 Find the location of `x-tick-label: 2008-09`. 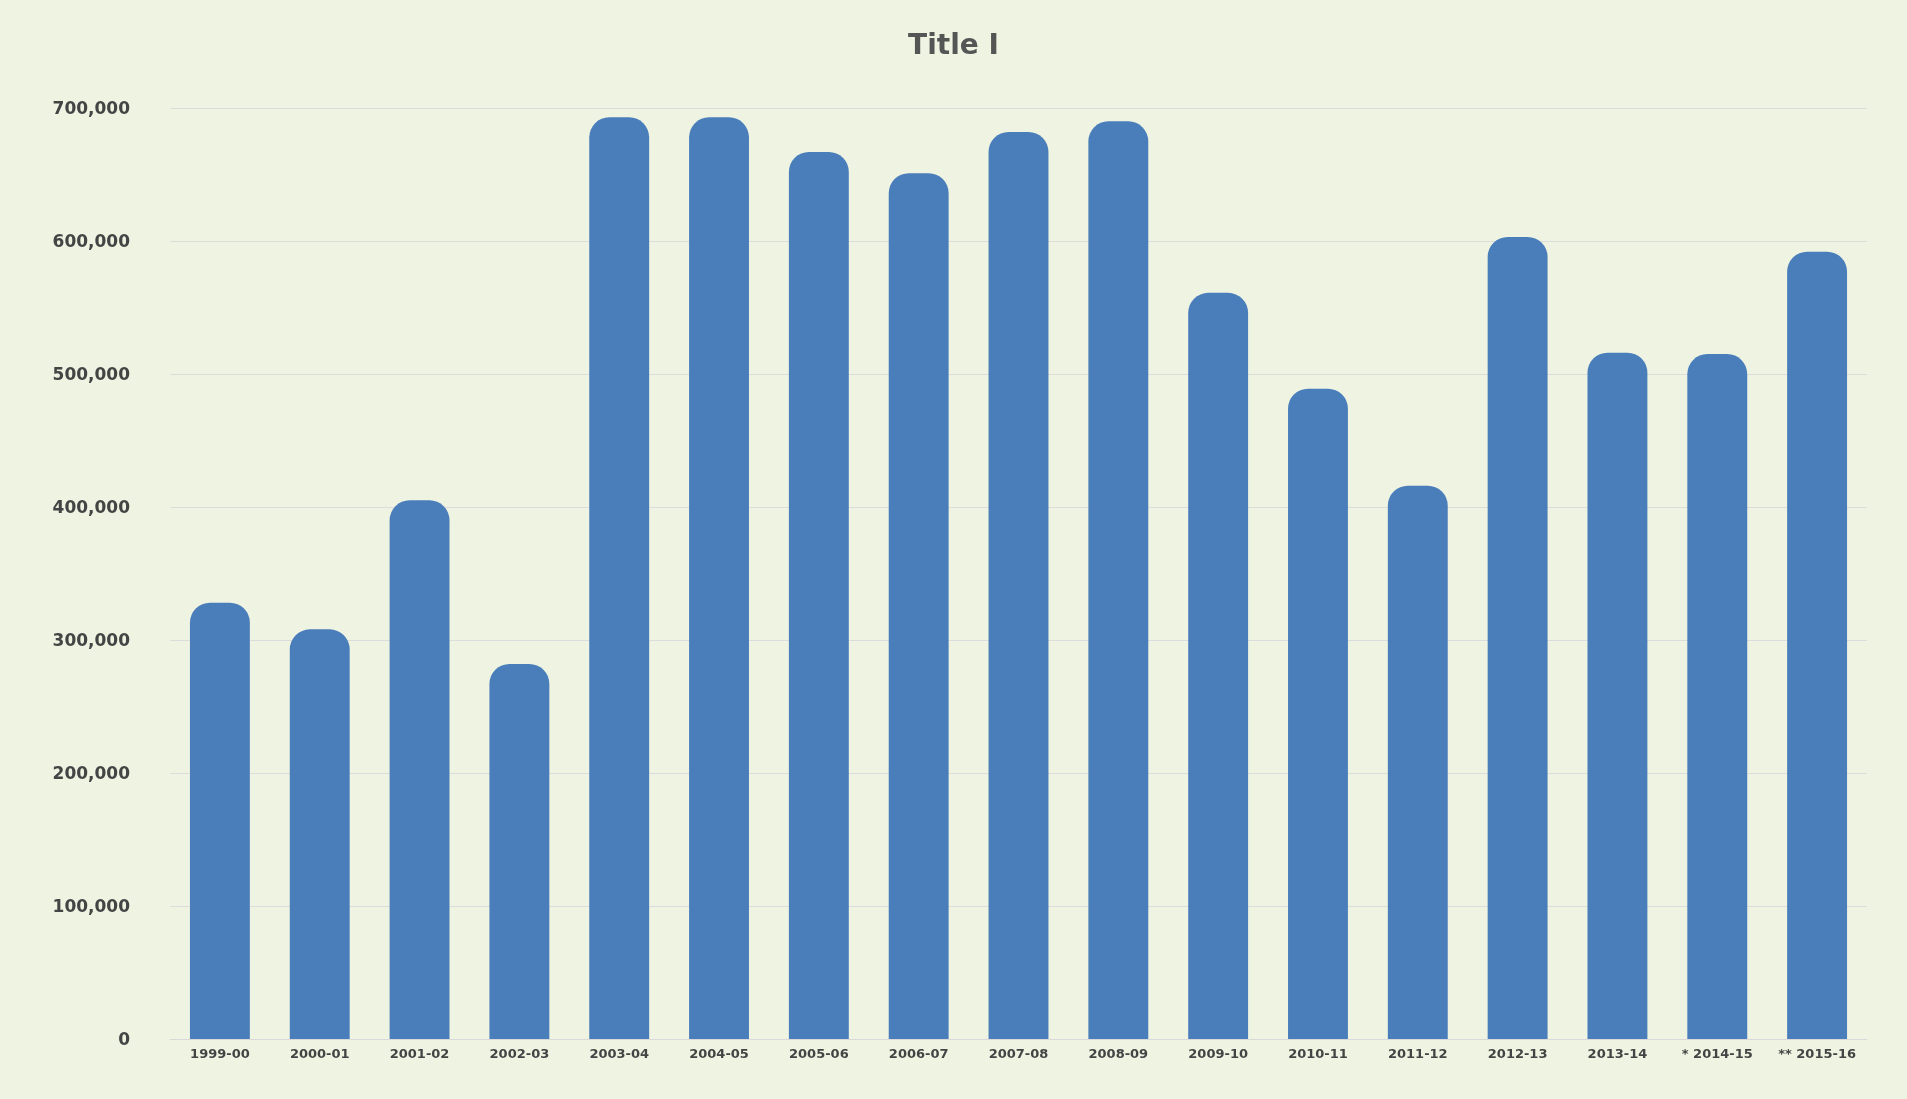

x-tick-label: 2008-09 is located at coordinates (1118, 1053).